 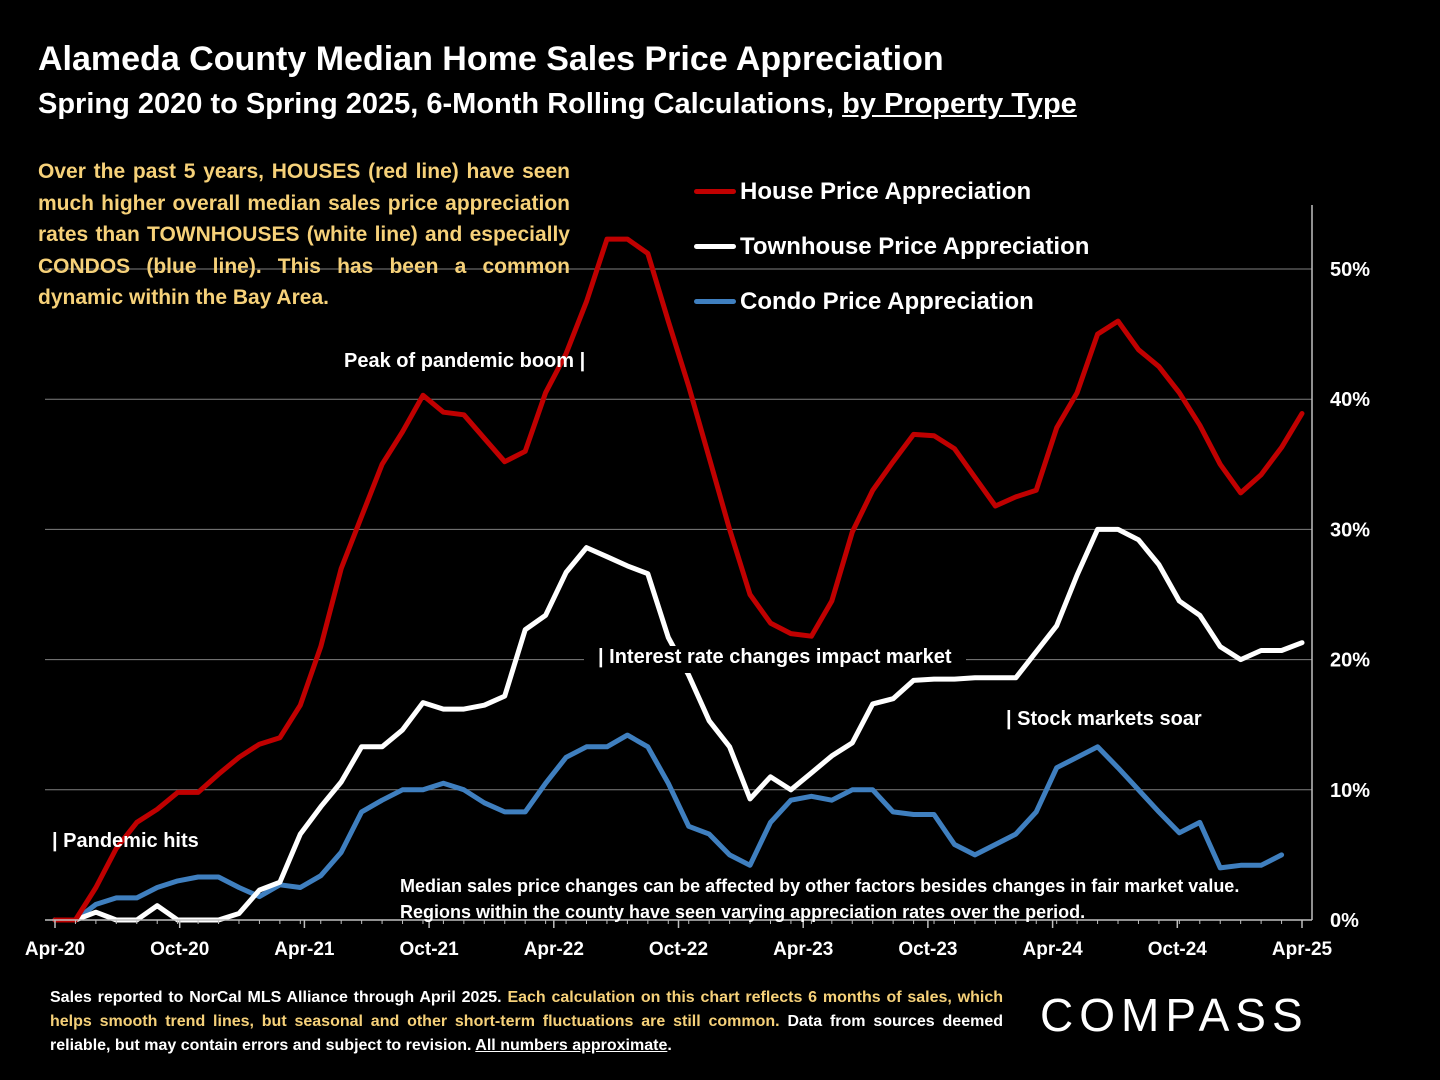 I want to click on legend-item-house: House Price Appreciation, so click(x=891, y=191).